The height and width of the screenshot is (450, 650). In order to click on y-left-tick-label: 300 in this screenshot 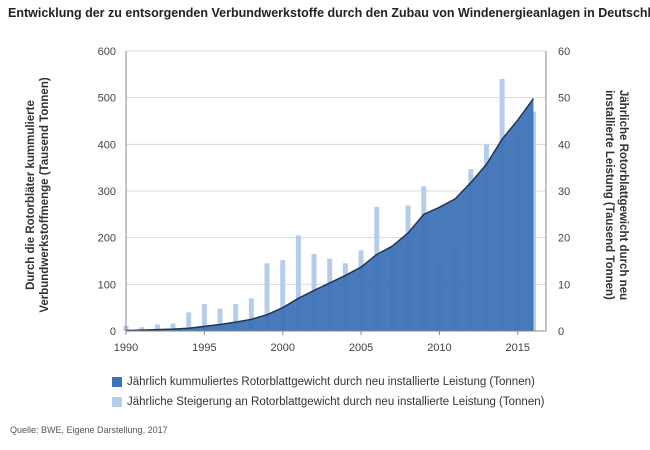, I will do `click(107, 192)`.